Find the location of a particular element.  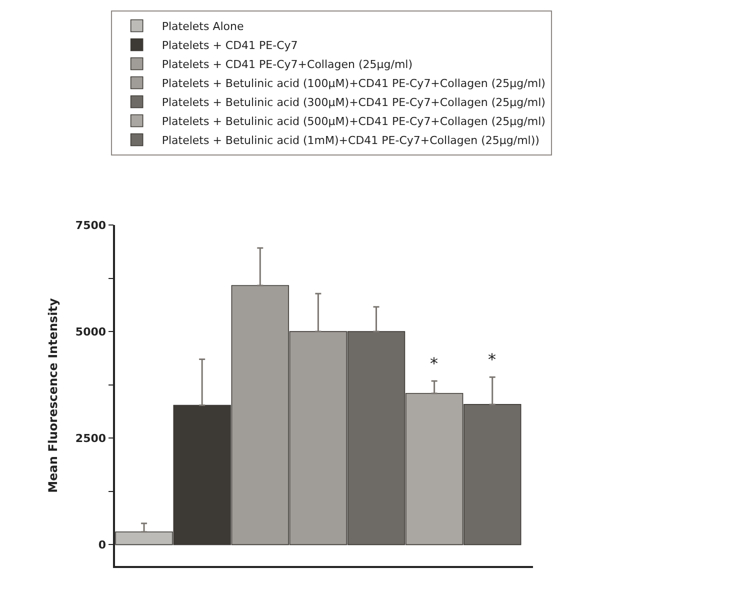

y-tick-label: 0 is located at coordinates (102, 545).